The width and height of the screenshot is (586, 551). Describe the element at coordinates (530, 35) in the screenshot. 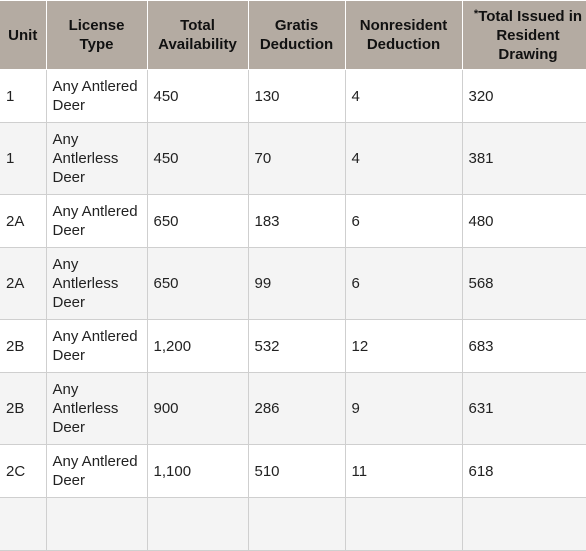

I see `header-total-issued-label: Total Issued in Resident Drawing` at that location.